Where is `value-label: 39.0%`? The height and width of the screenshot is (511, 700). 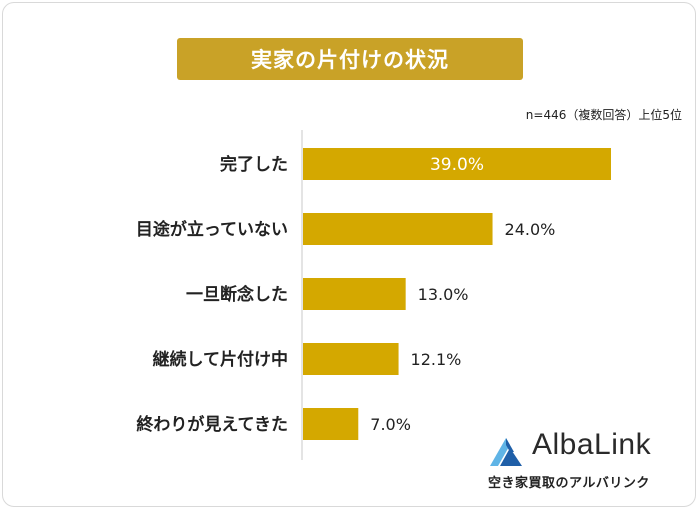 value-label: 39.0% is located at coordinates (457, 165).